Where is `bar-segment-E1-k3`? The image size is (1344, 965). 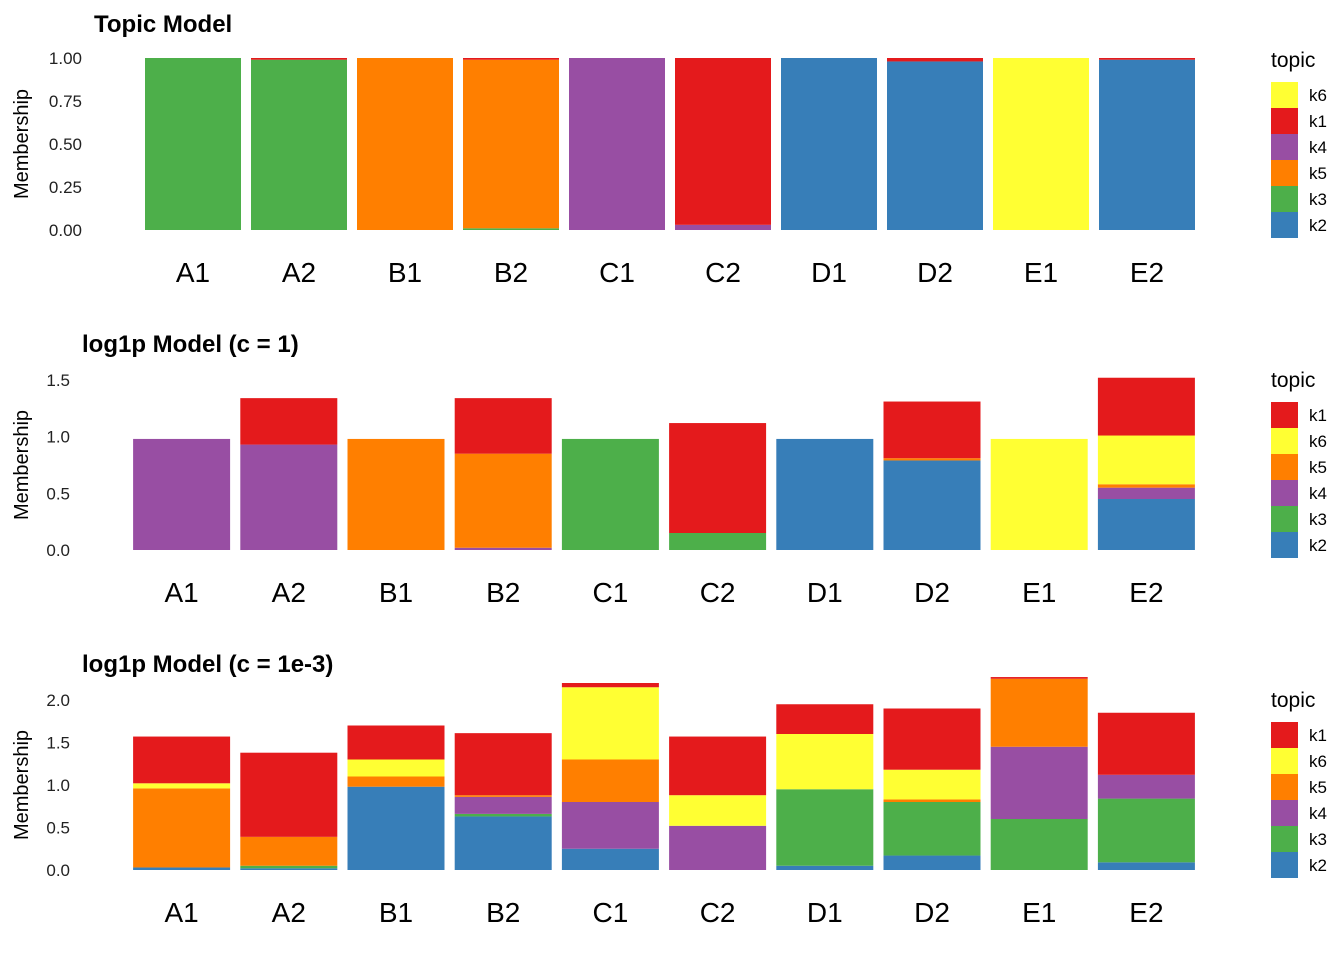
bar-segment-E1-k3 is located at coordinates (1039, 844).